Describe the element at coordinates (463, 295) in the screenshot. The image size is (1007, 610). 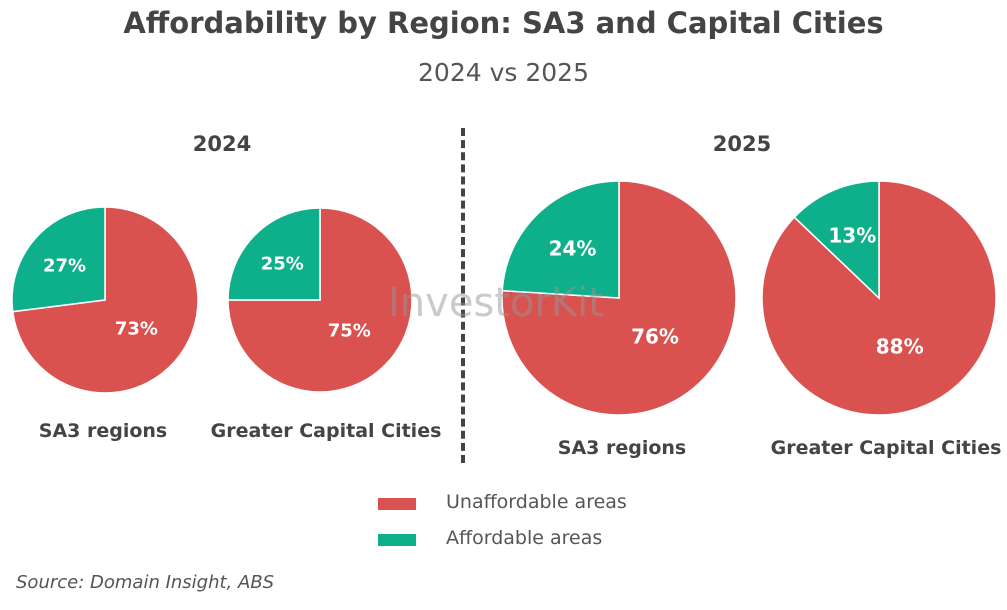
I see `panel-divider` at that location.